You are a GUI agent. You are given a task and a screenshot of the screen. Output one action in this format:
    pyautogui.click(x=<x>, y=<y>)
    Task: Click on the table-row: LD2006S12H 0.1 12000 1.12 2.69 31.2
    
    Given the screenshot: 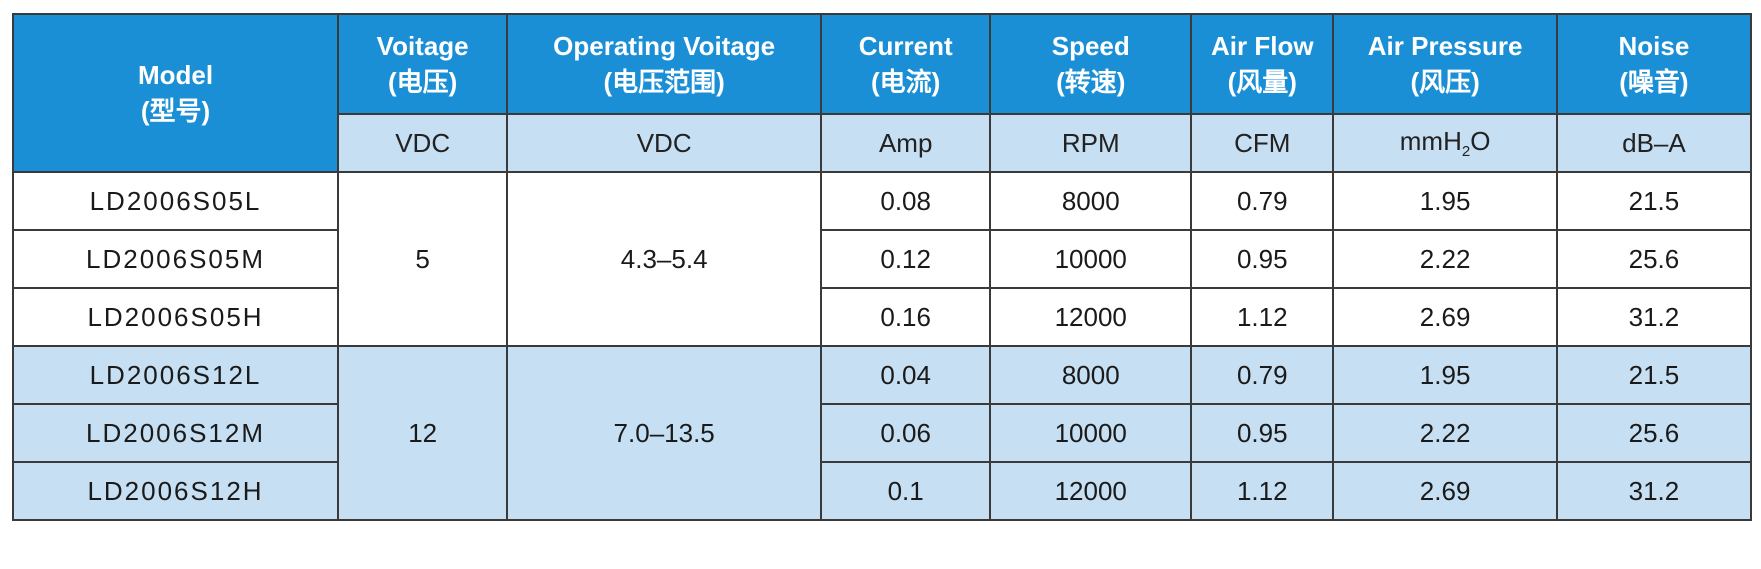 What is the action you would take?
    pyautogui.click(x=882, y=491)
    